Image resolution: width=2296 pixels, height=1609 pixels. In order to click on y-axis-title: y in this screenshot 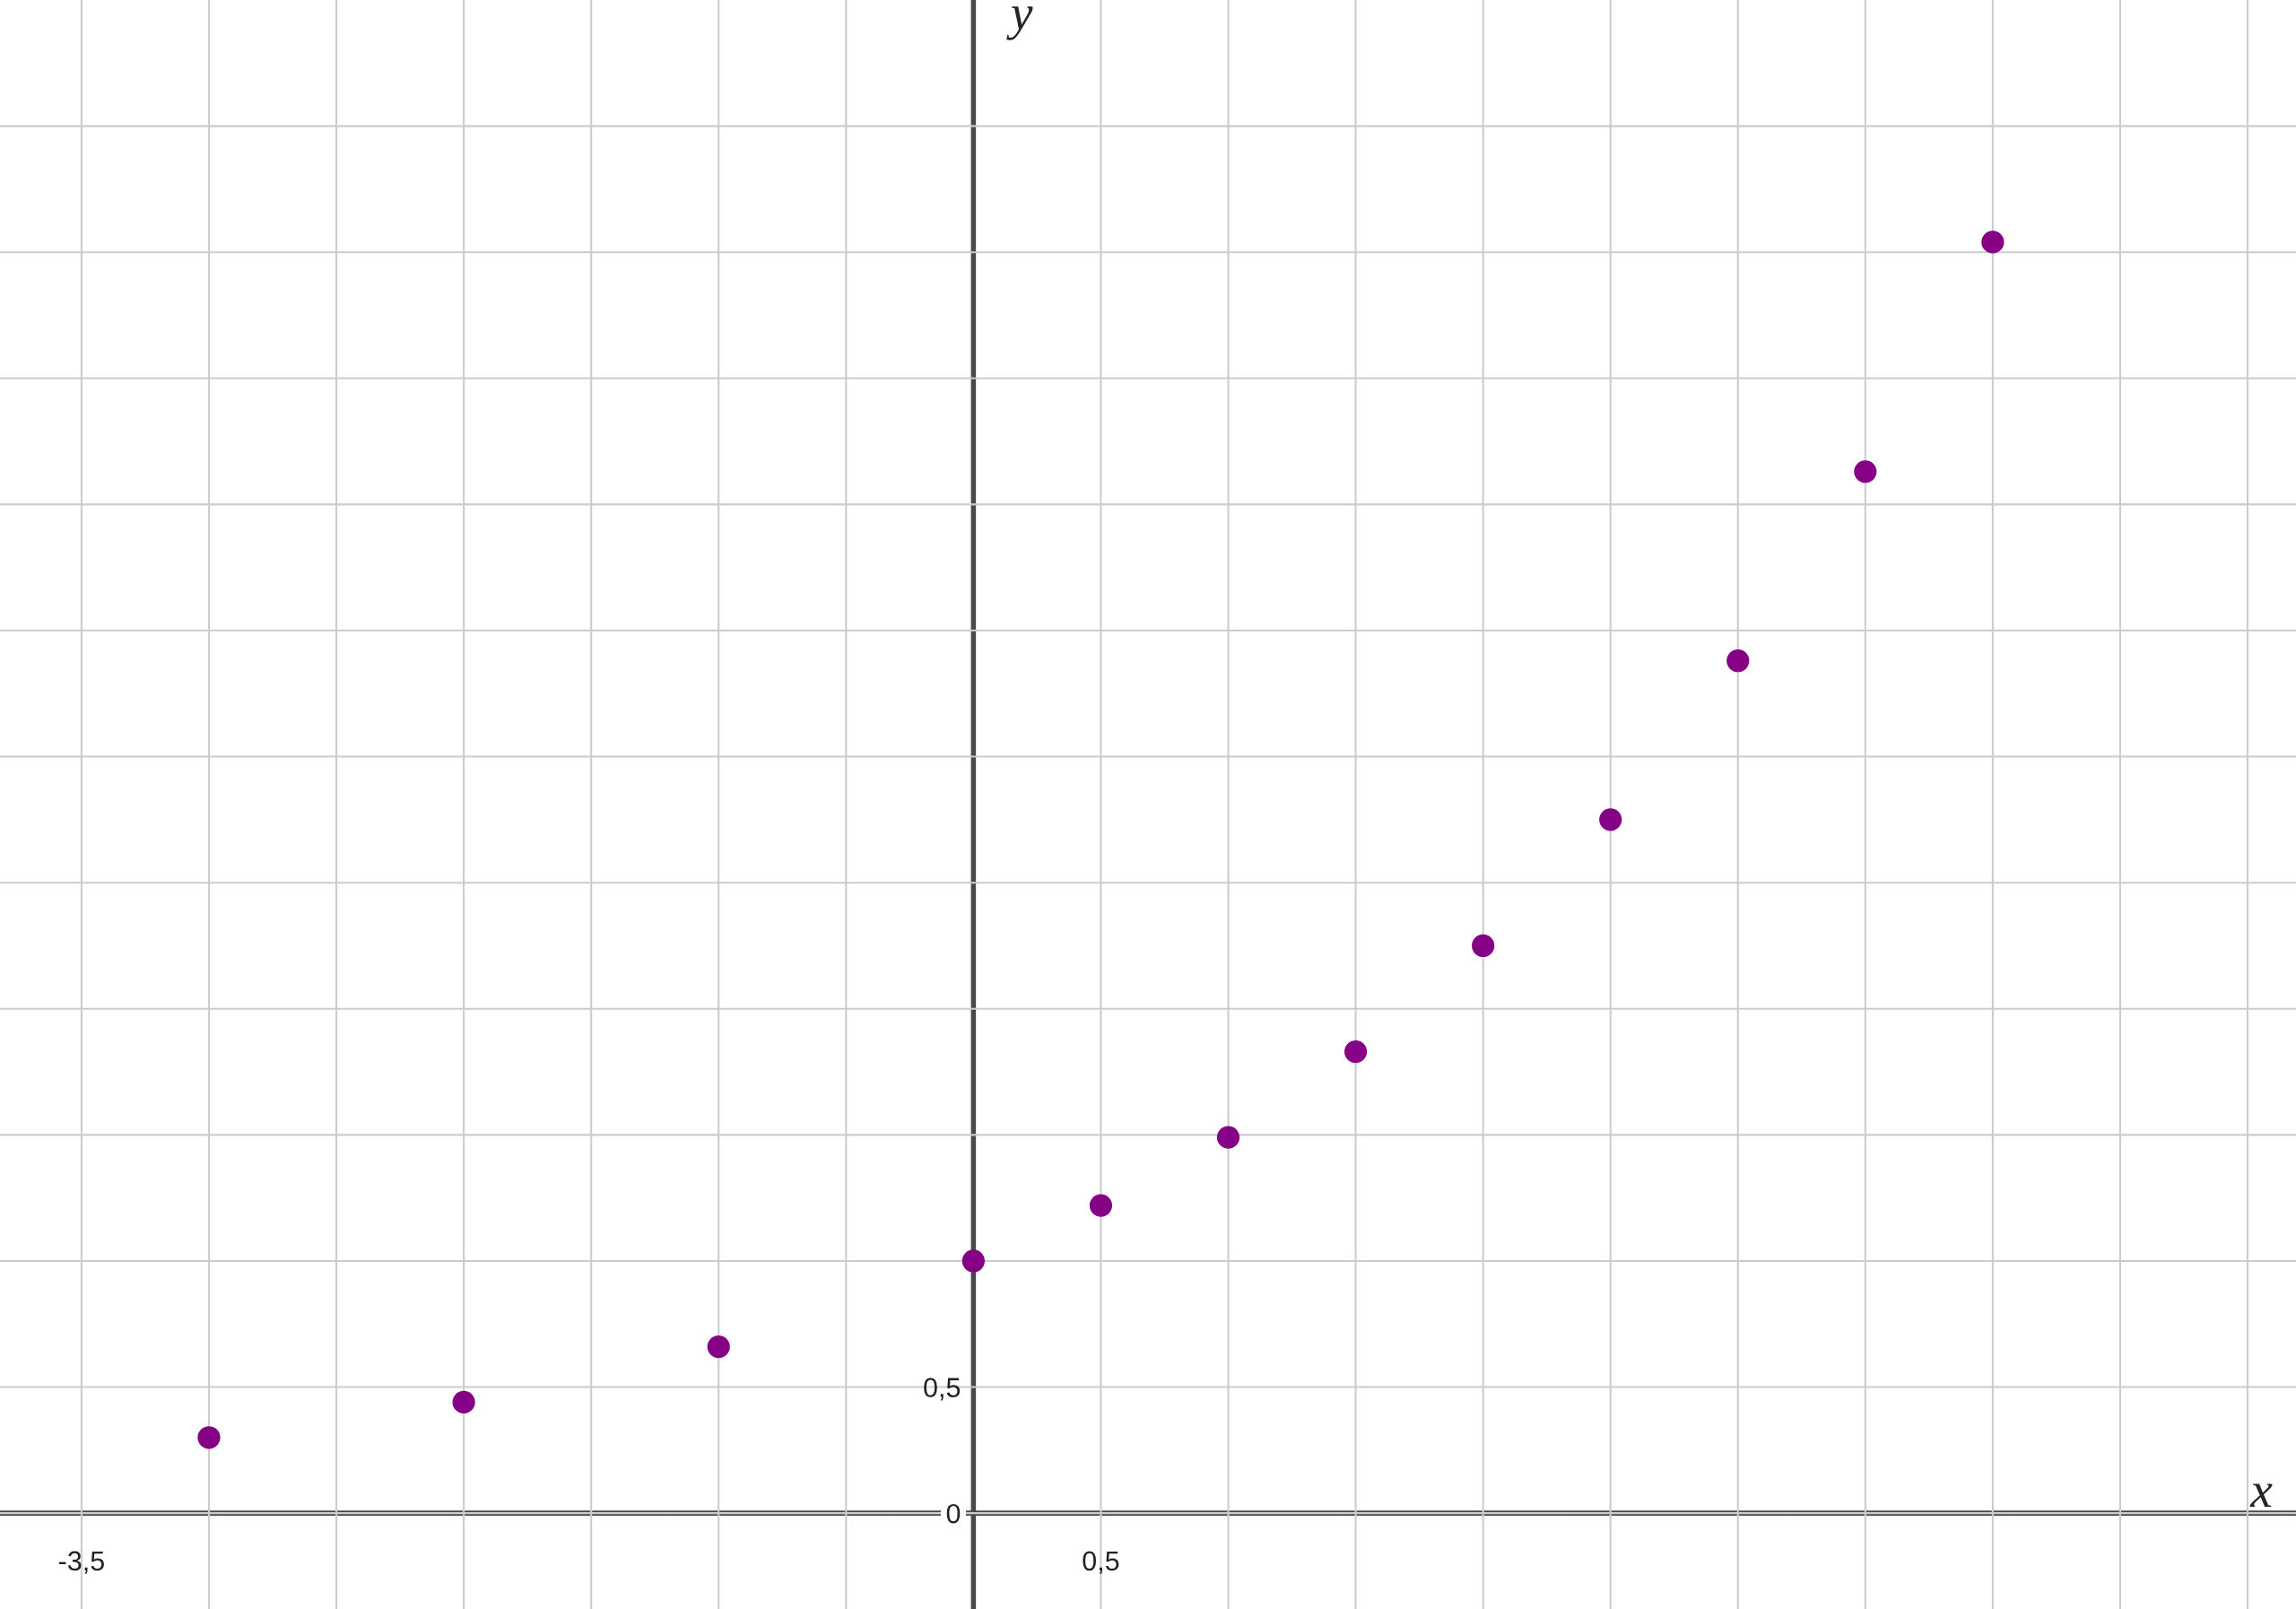, I will do `click(1019, 23)`.